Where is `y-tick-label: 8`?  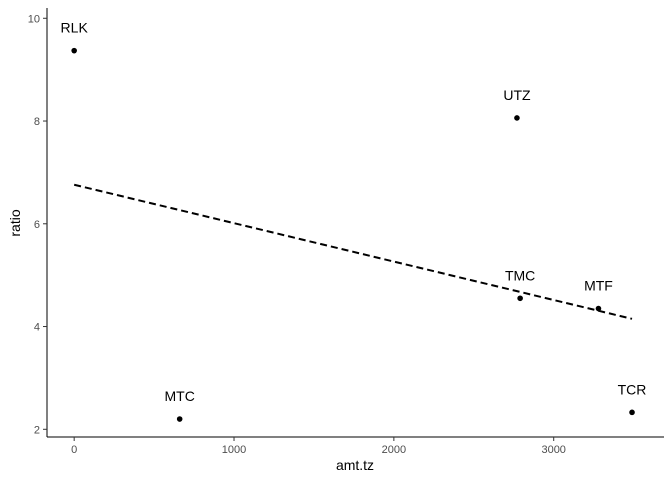 y-tick-label: 8 is located at coordinates (37, 122).